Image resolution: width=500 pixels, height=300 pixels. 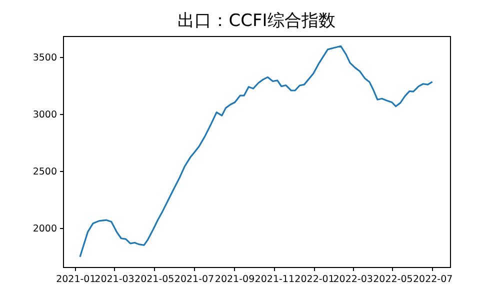 I want to click on x-tick-label: 2021-01, so click(x=76, y=279).